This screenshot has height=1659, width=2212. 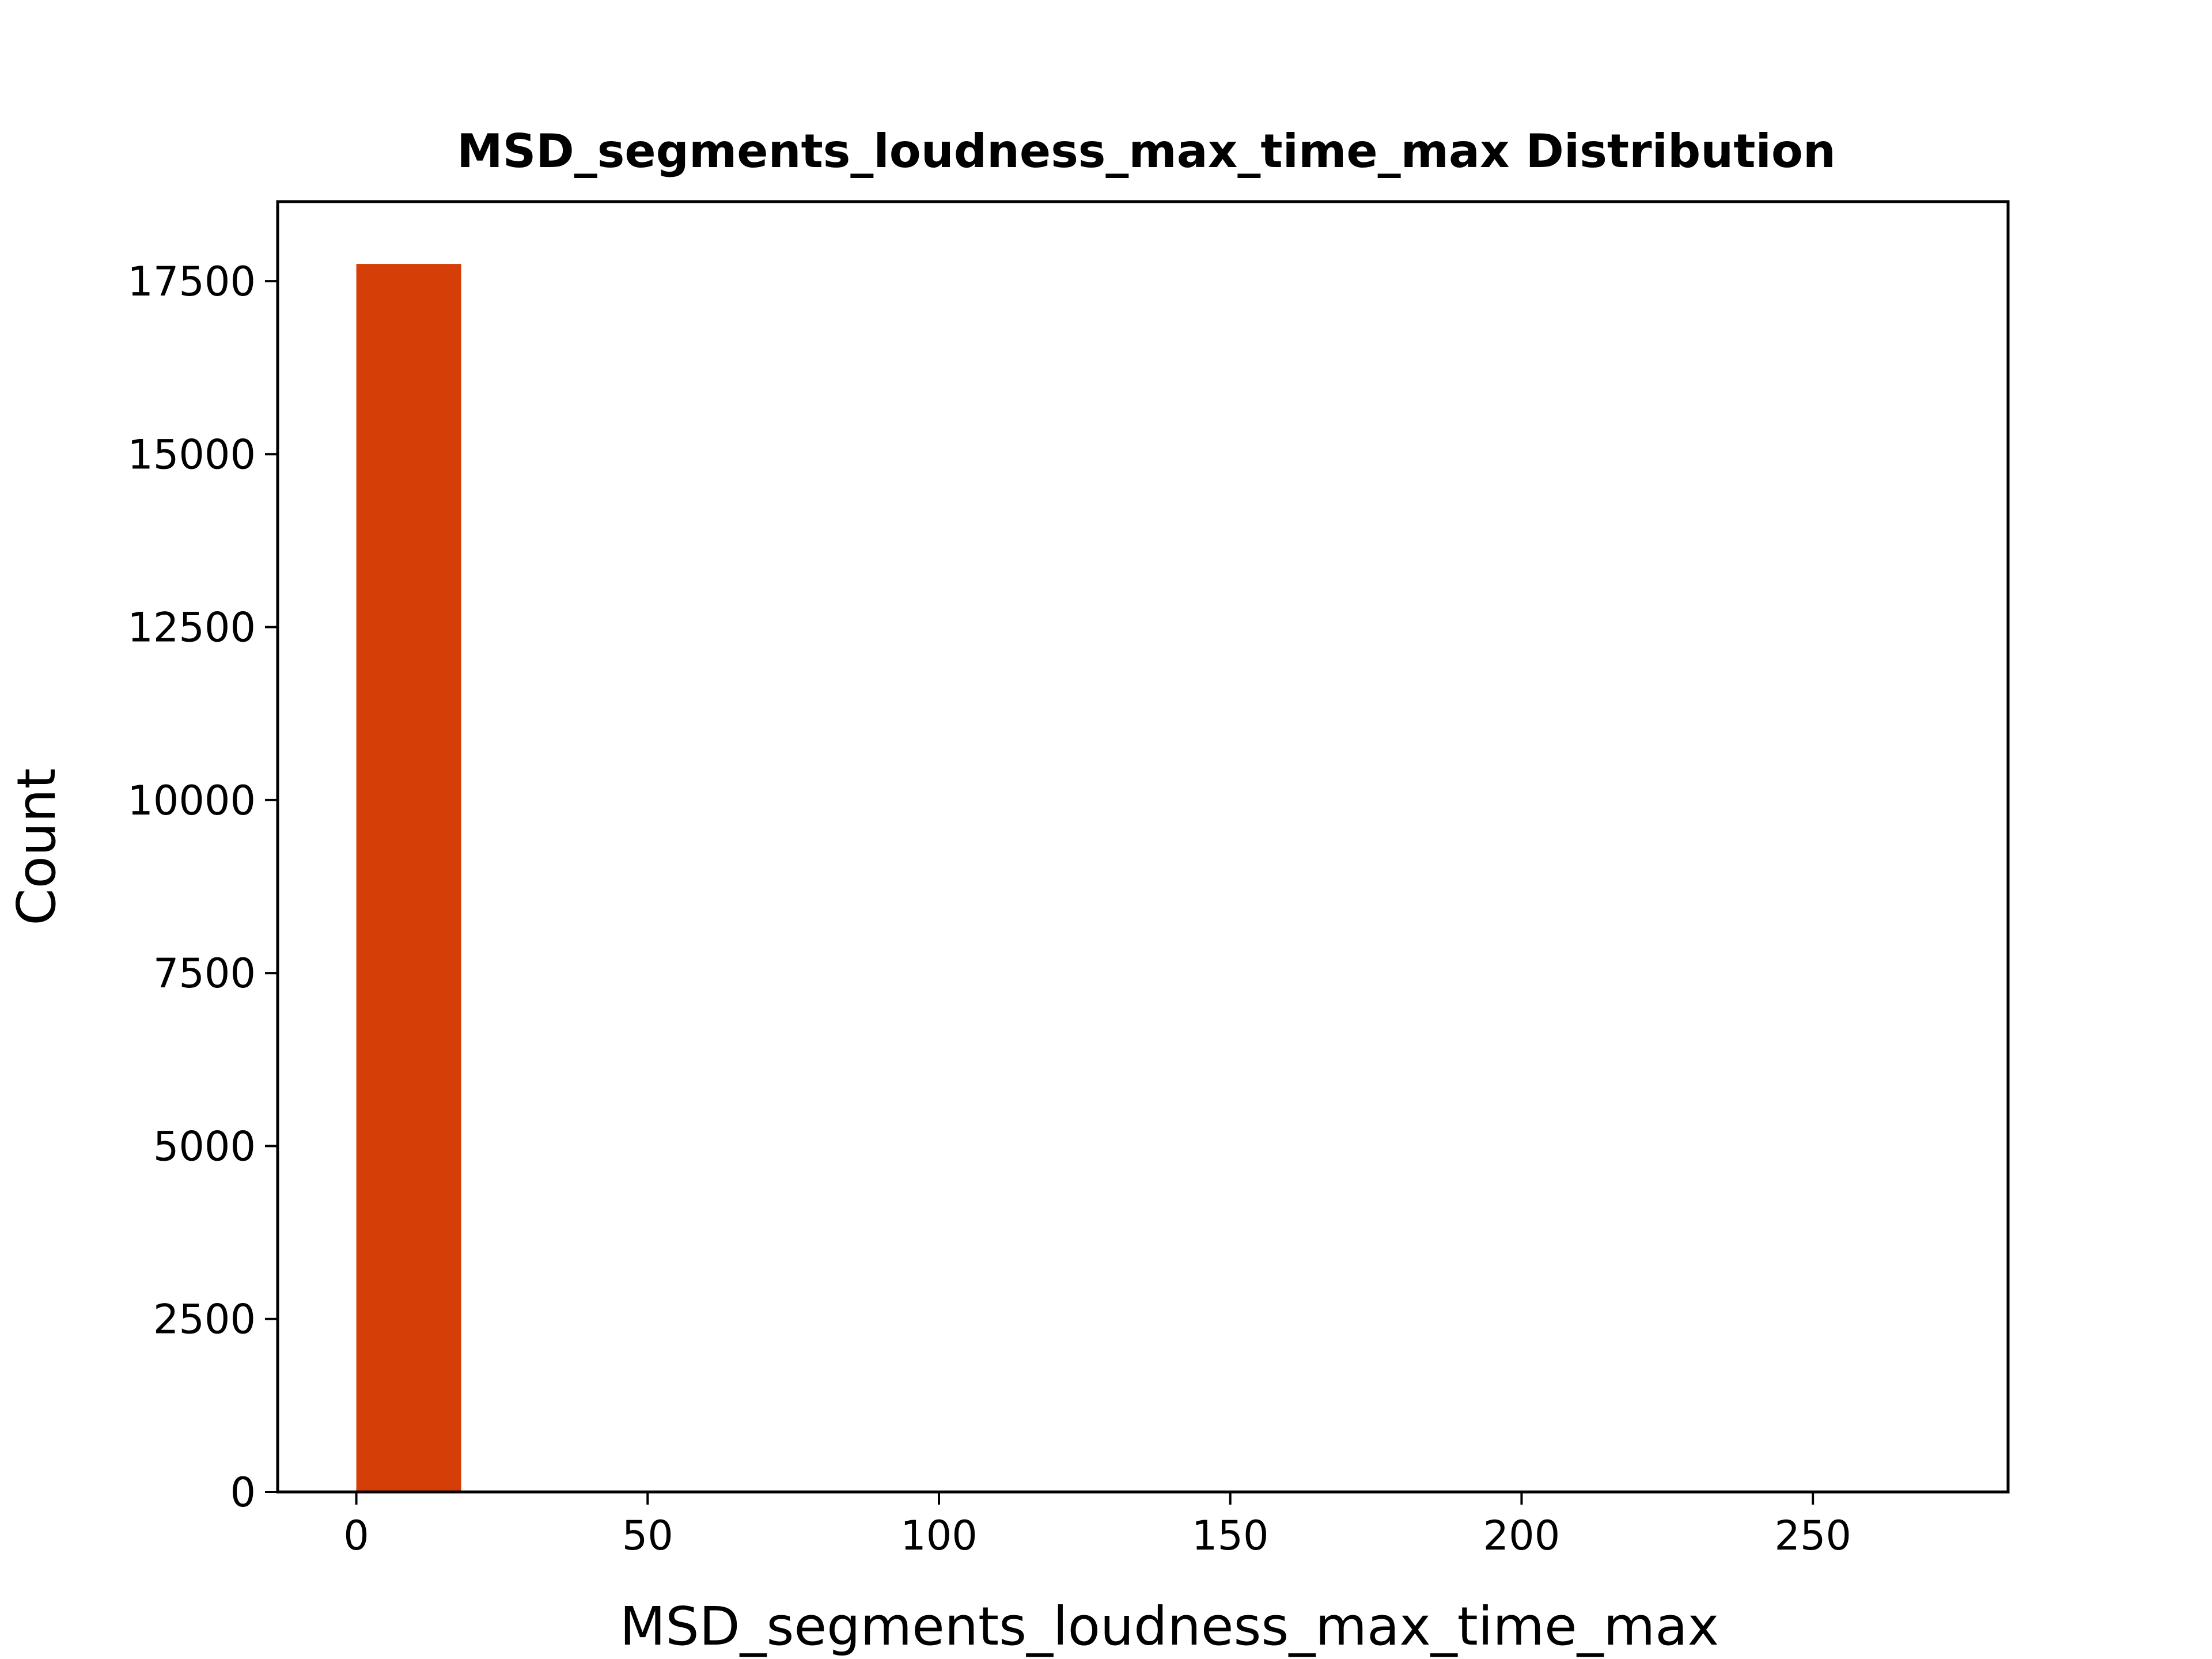 I want to click on y-tick-label: 12500, so click(x=191, y=628).